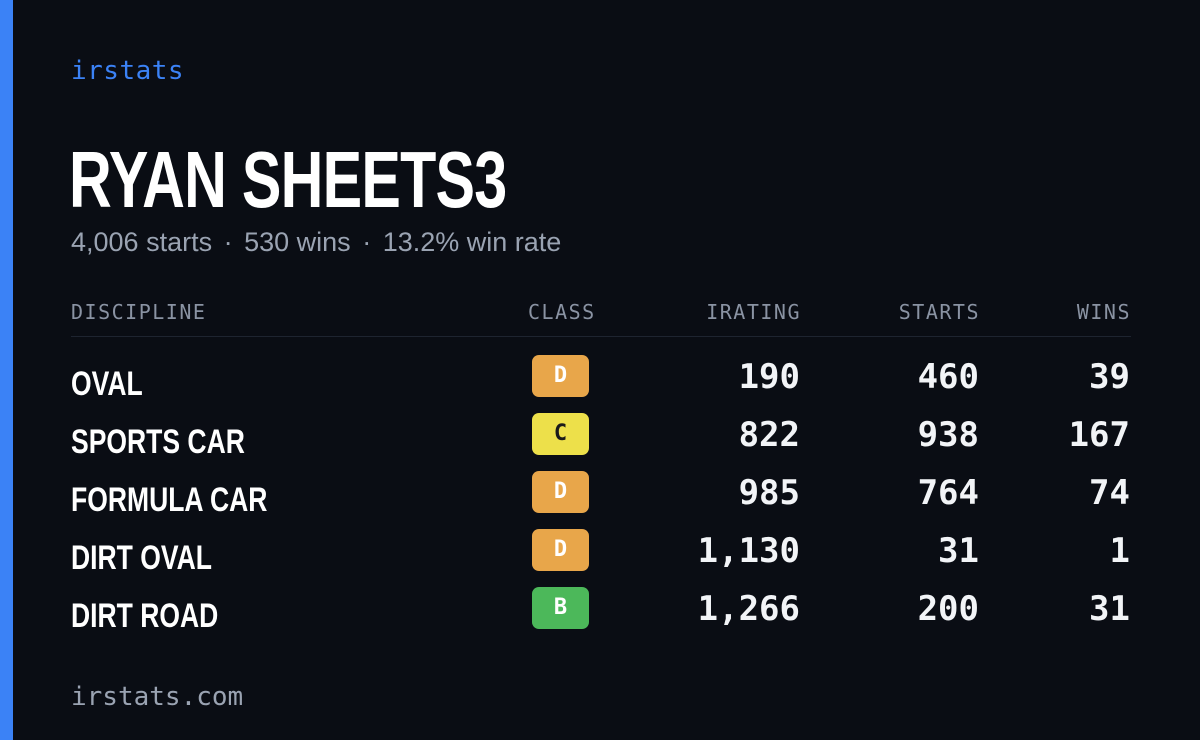  I want to click on accent-bar, so click(6, 370).